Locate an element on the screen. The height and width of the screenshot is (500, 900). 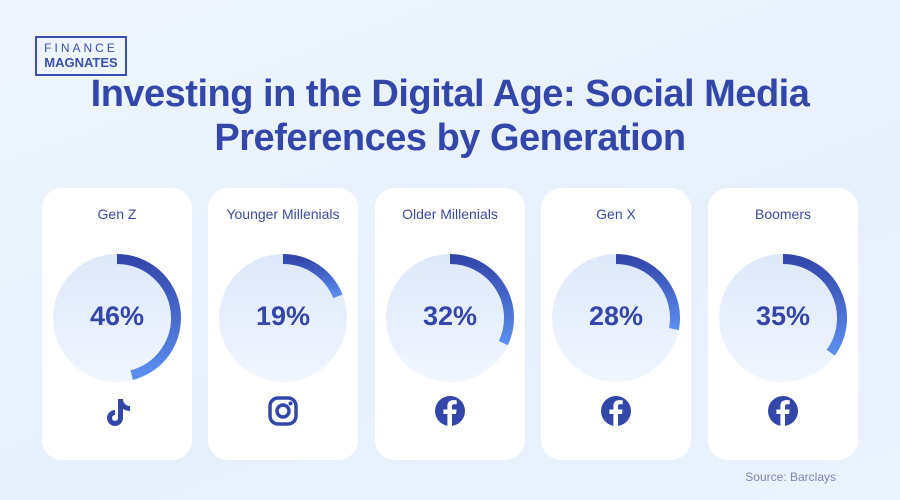
generation-card: Gen Z 46% is located at coordinates (117, 324).